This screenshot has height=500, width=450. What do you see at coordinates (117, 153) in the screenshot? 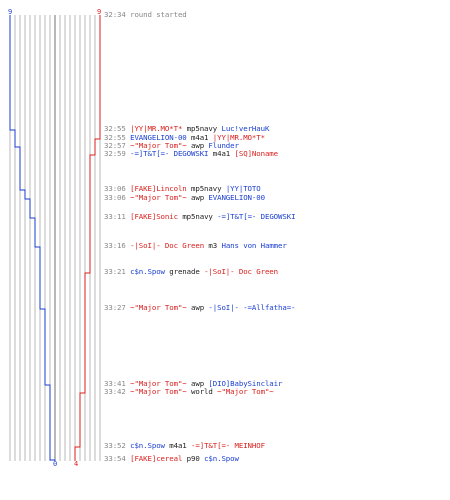
I see `event-time: 32:59` at bounding box center [117, 153].